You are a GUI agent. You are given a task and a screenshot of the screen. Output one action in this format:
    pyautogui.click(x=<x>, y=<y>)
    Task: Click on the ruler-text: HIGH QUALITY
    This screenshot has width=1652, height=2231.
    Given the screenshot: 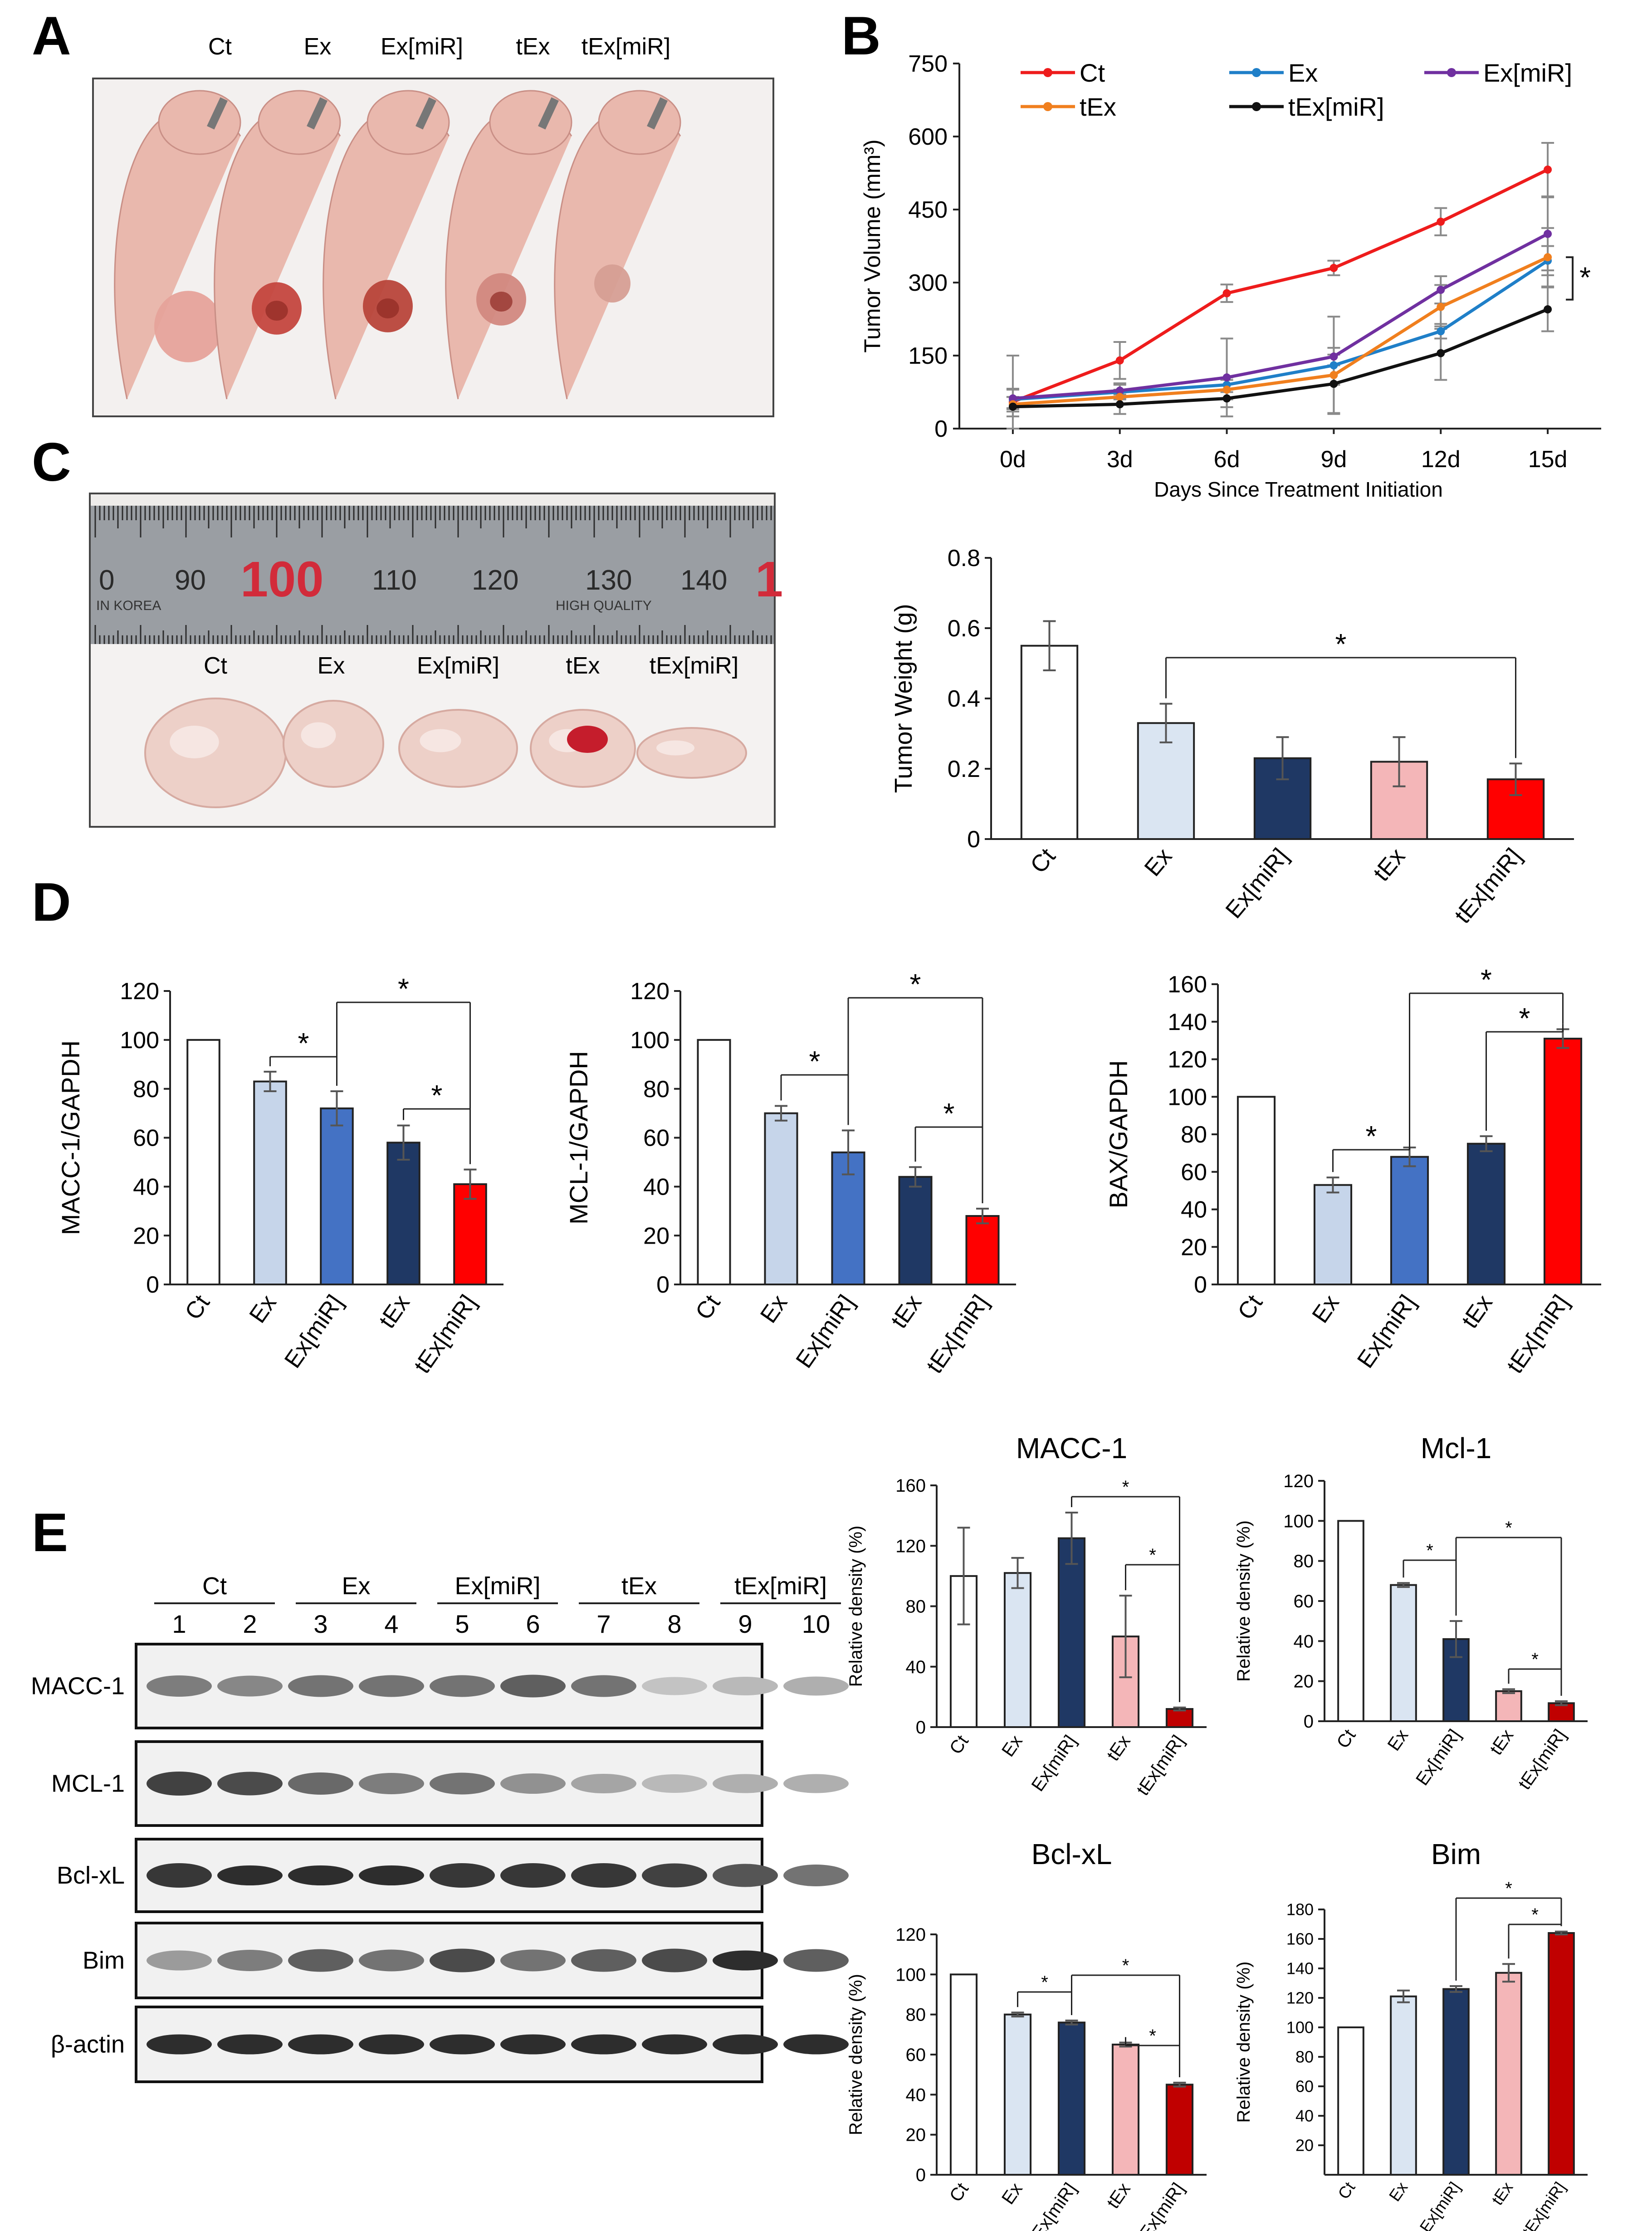 What is the action you would take?
    pyautogui.click(x=604, y=605)
    